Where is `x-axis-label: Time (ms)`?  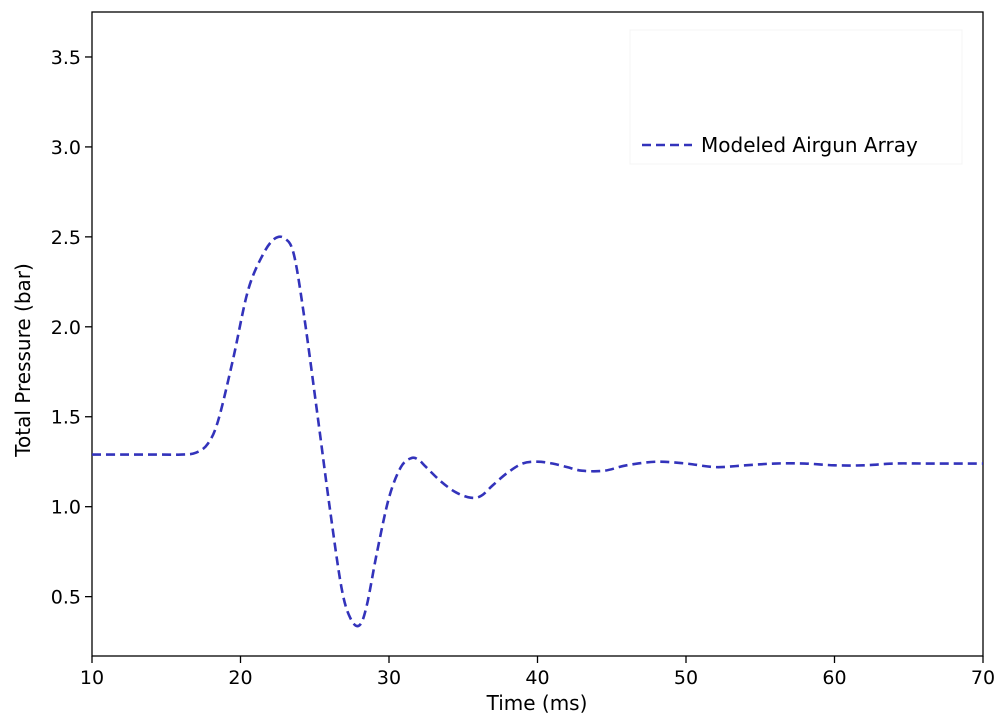 x-axis-label: Time (ms) is located at coordinates (537, 703).